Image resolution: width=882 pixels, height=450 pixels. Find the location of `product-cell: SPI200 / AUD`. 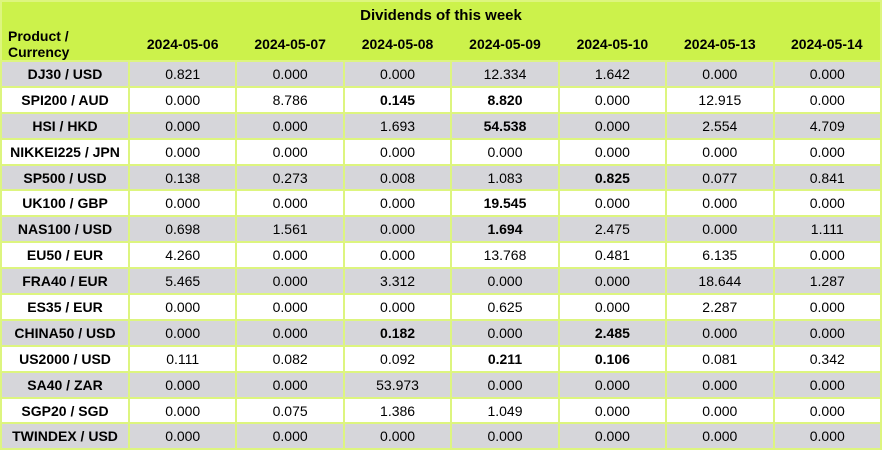

product-cell: SPI200 / AUD is located at coordinates (65, 99).